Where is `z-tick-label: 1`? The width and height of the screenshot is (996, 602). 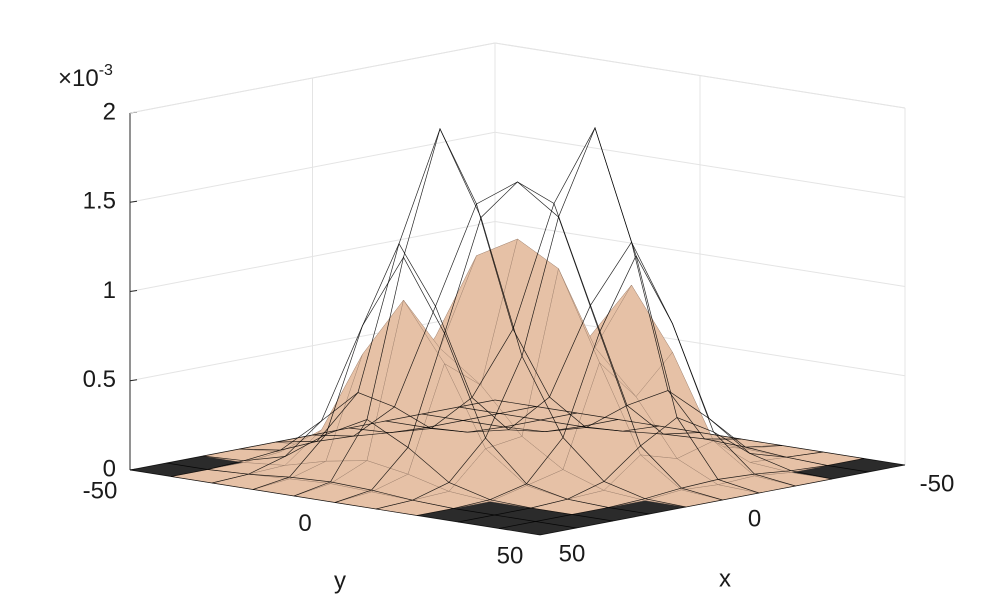 z-tick-label: 1 is located at coordinates (109, 290).